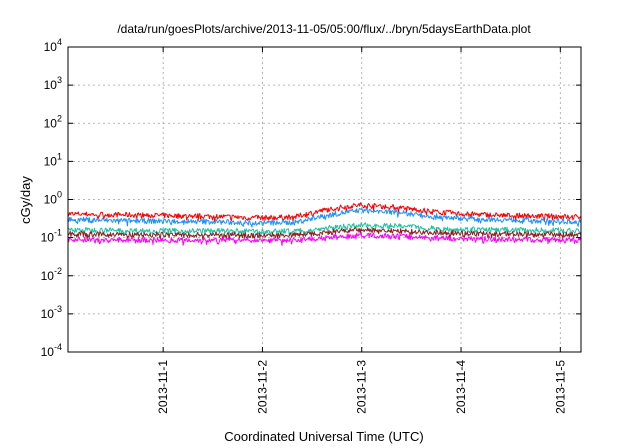  I want to click on x-tick-label: 2013-11-2, so click(262, 387).